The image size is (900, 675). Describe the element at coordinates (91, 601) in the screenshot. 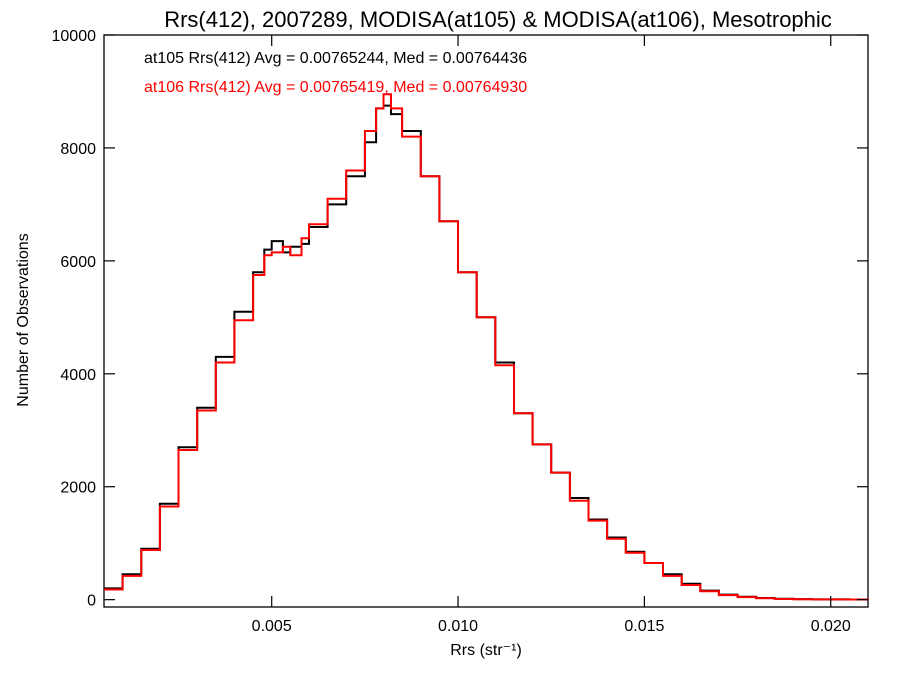

I see `y-tick-label: 0` at that location.